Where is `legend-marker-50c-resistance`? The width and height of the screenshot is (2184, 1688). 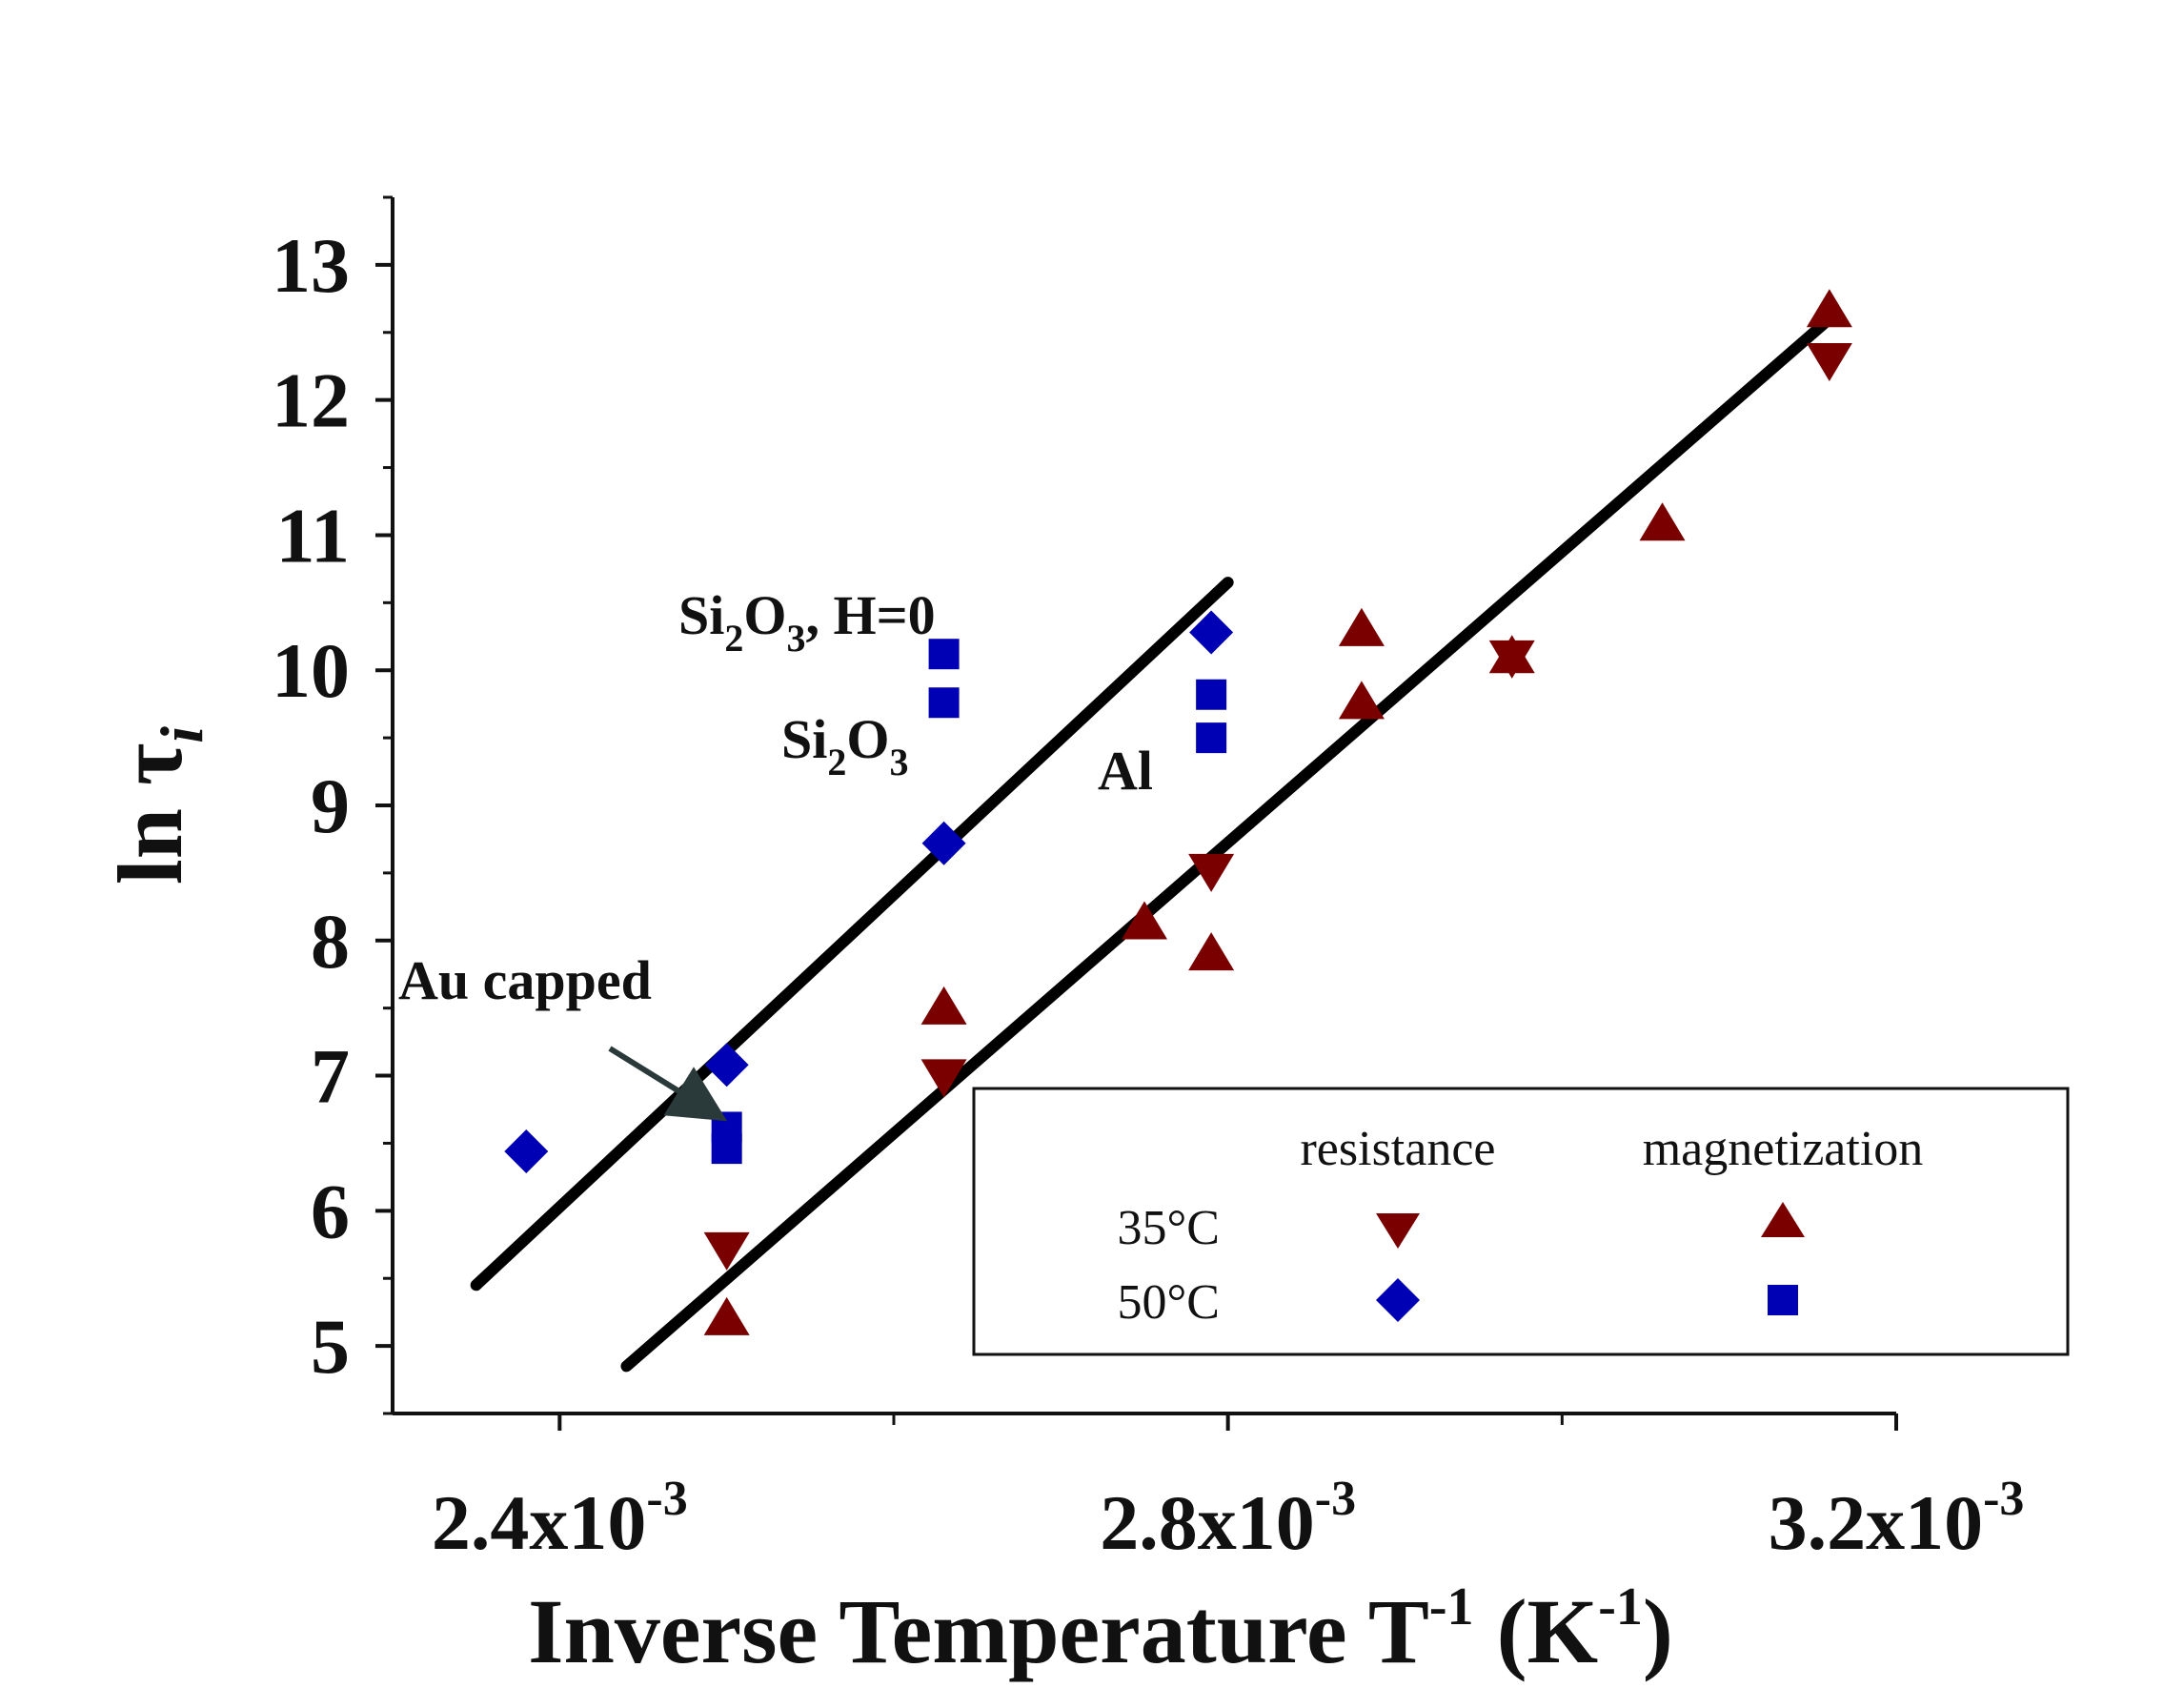 legend-marker-50c-resistance is located at coordinates (1398, 1300).